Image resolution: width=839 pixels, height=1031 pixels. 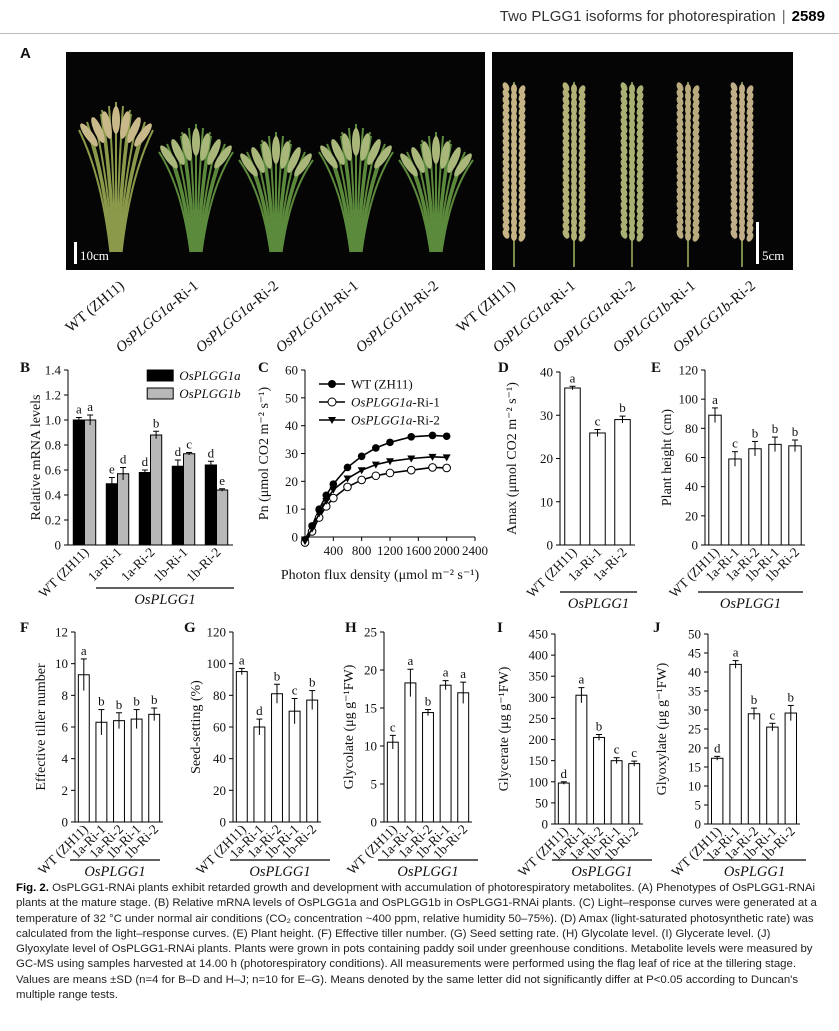 I want to click on x-tick-label: 1200, so click(x=390, y=550).